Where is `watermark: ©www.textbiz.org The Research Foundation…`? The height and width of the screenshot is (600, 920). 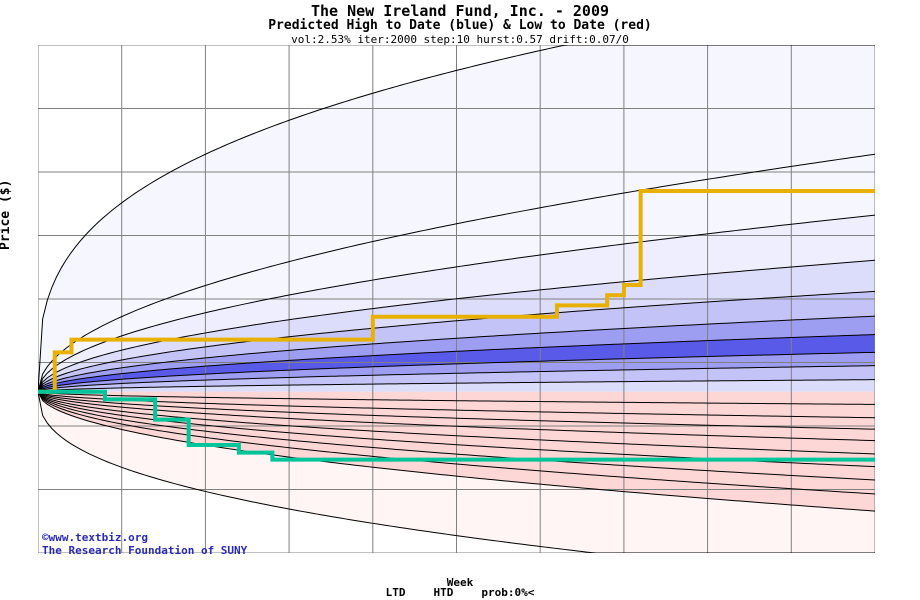
watermark: ©www.textbiz.org The Research Foundation… is located at coordinates (144, 544).